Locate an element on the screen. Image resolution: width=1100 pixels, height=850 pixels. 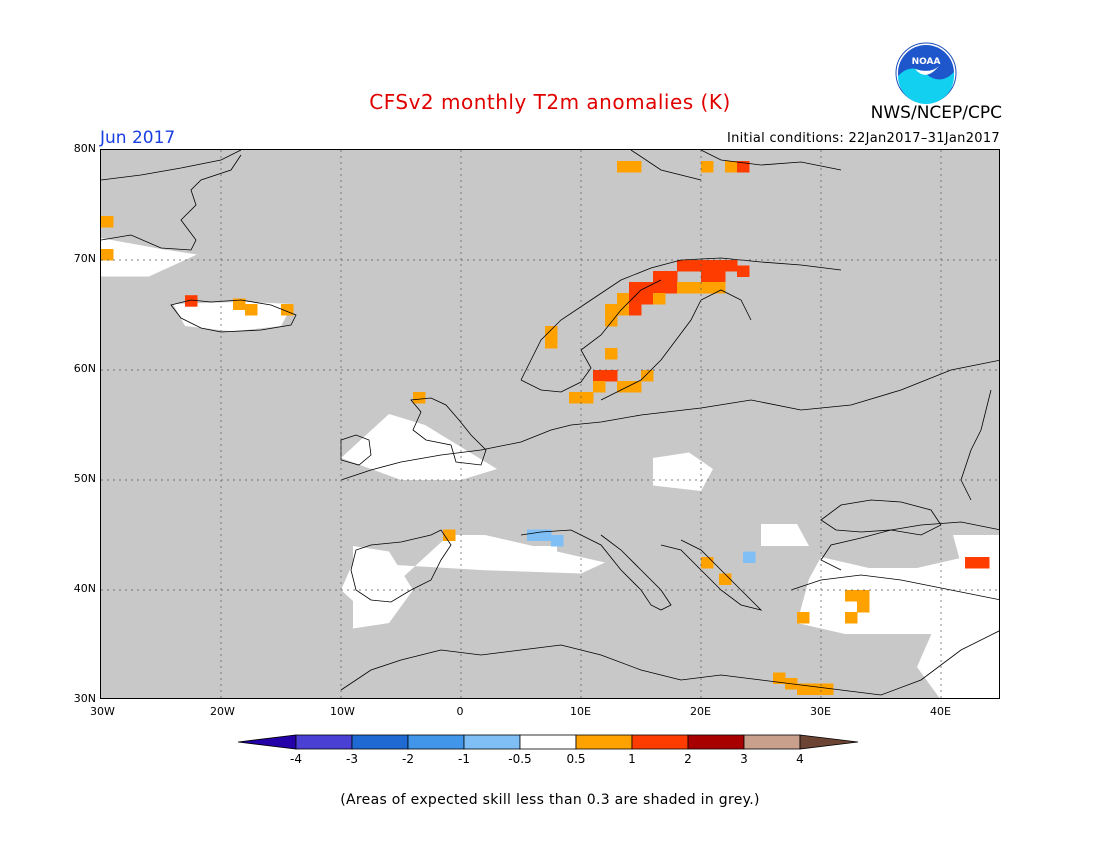
lon-label: 20E is located at coordinates (700, 711).